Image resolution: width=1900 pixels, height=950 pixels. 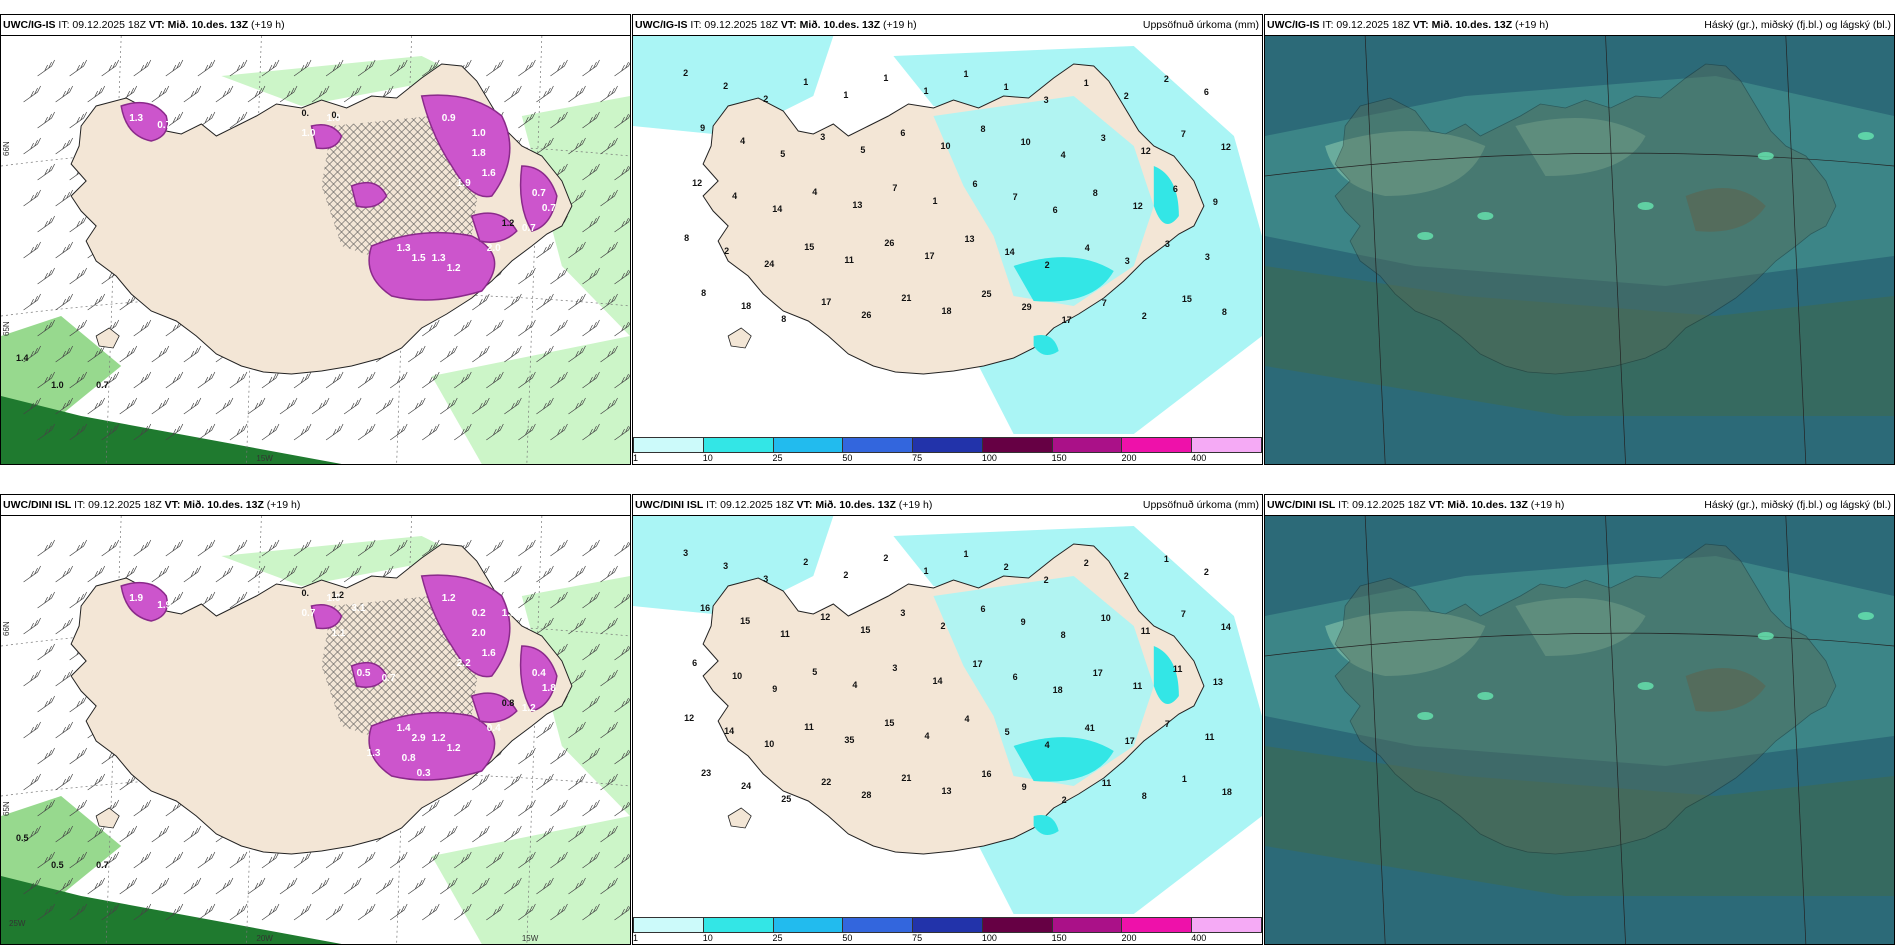 What do you see at coordinates (906, 778) in the screenshot?
I see `precip-value-label: 21` at bounding box center [906, 778].